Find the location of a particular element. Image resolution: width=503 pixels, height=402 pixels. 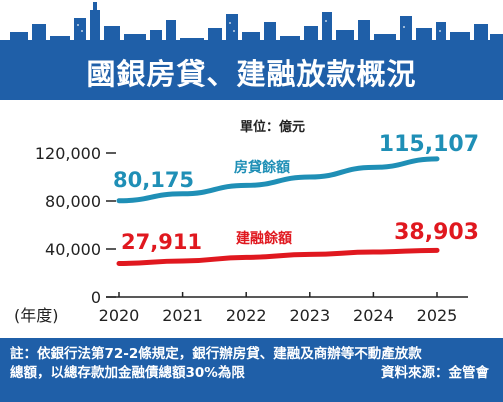

footnote-line-1: 註：依銀行法第72-2條規定，銀行辦房貸、建融及商辦等不動產放款 is located at coordinates (216, 354).